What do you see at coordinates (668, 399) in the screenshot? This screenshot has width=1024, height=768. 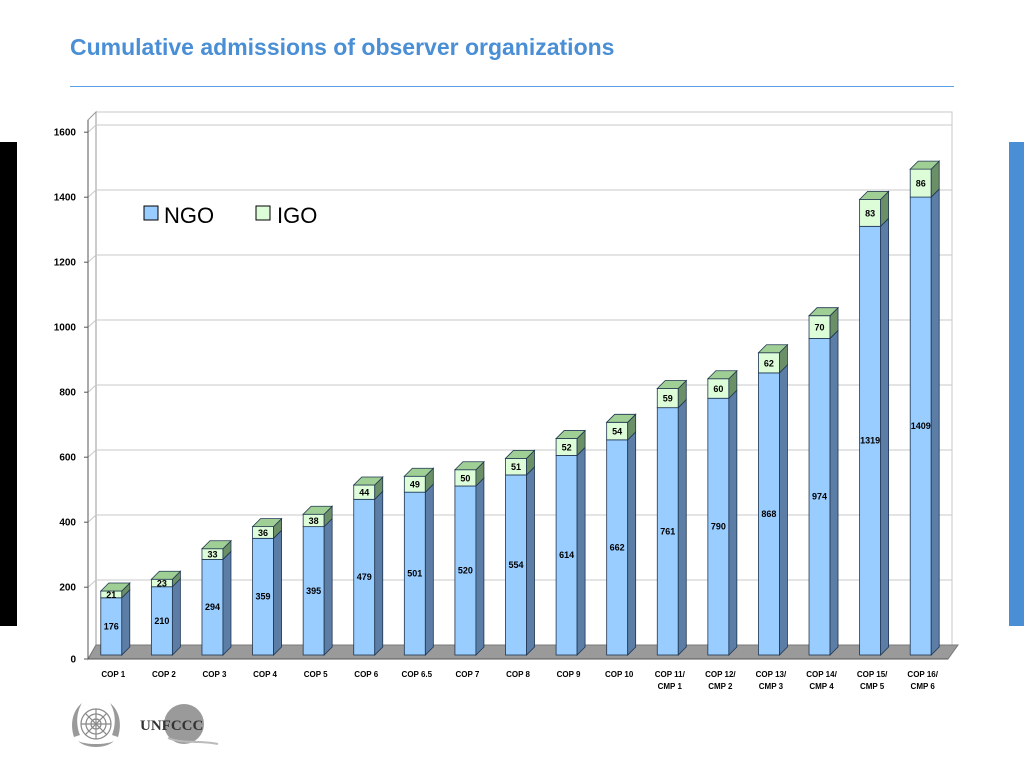 I see `igo-value-label: 59` at bounding box center [668, 399].